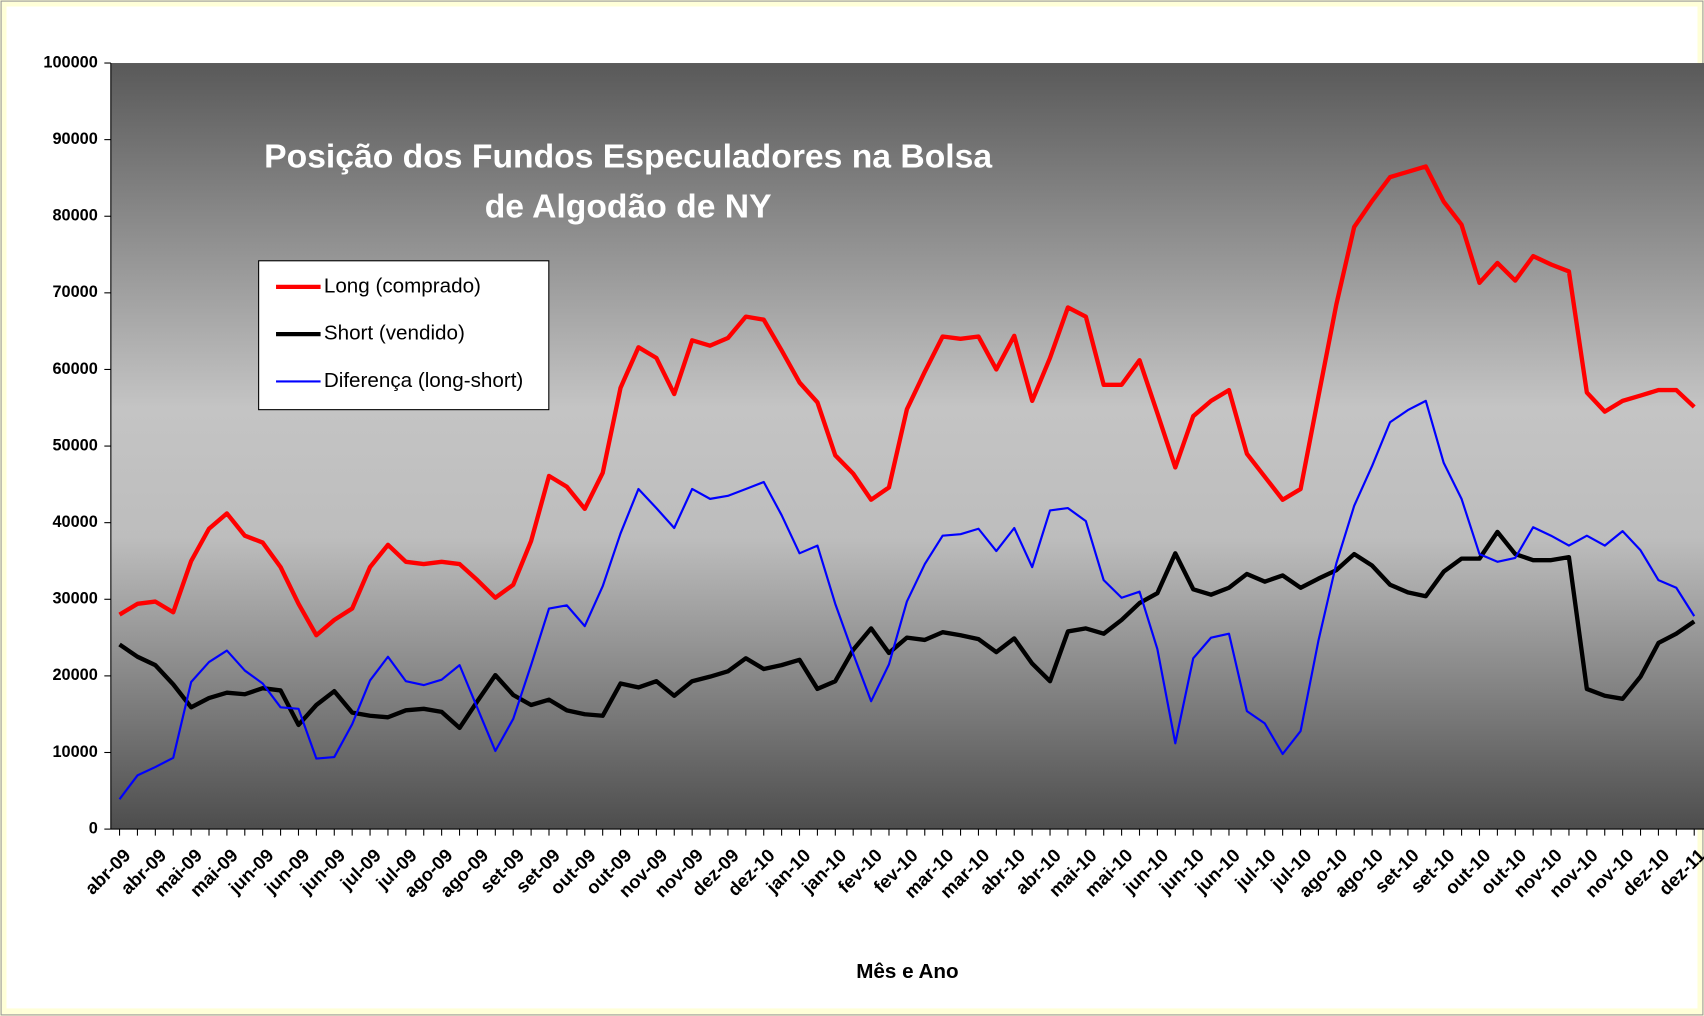 The width and height of the screenshot is (1704, 1016). Describe the element at coordinates (74, 675) in the screenshot. I see `y-tick-label: 20000` at that location.